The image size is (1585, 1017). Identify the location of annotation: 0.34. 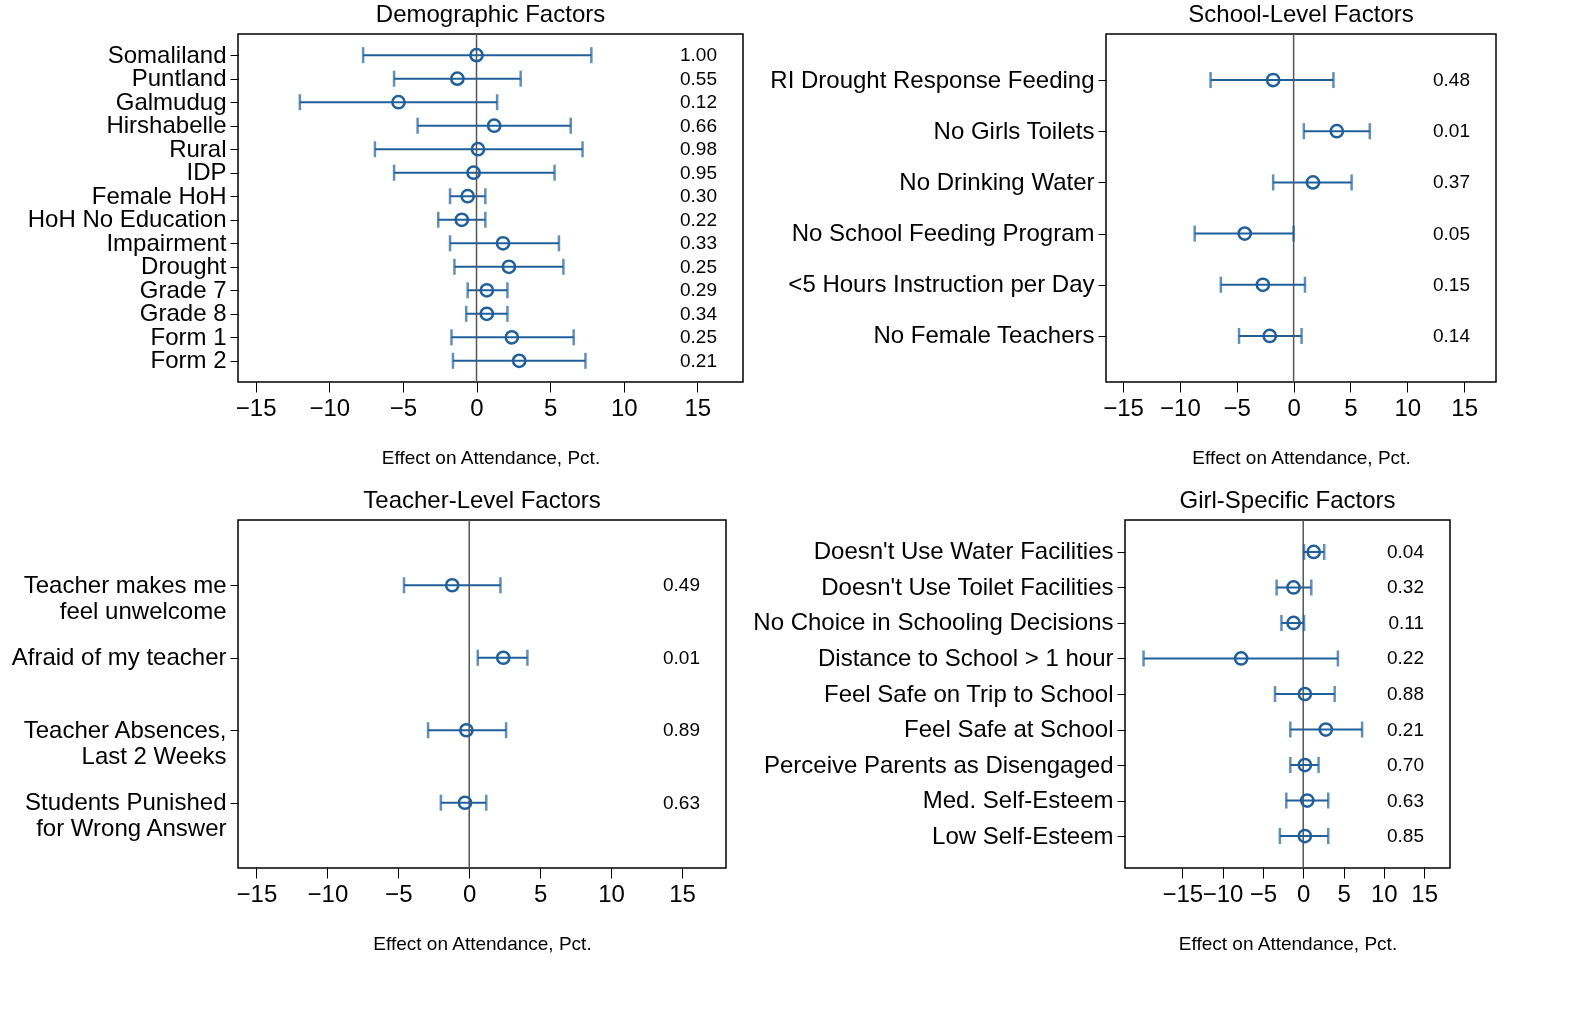
(699, 313).